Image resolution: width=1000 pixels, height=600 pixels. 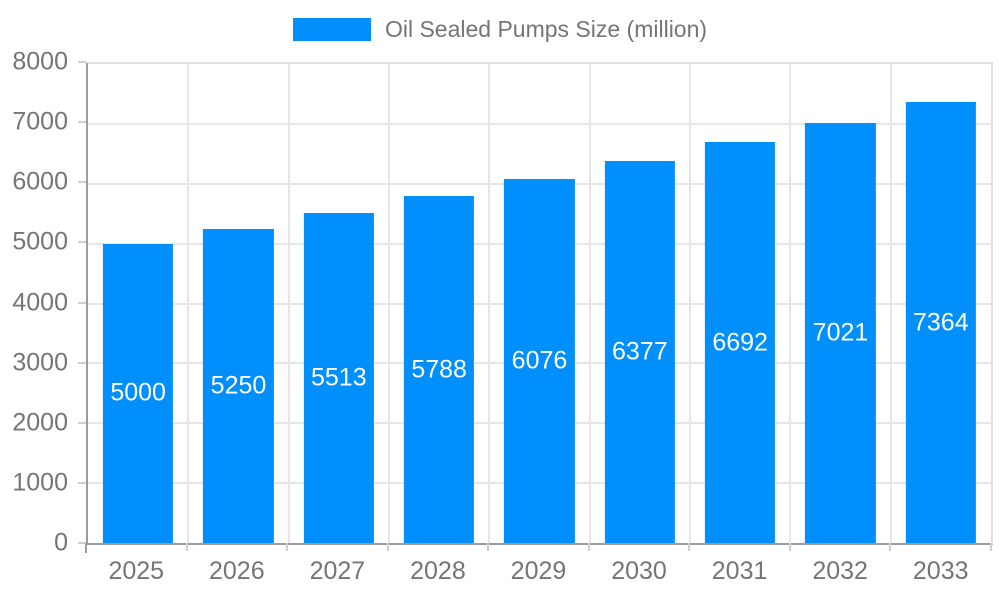 I want to click on bar-value-label: 6377, so click(x=640, y=351).